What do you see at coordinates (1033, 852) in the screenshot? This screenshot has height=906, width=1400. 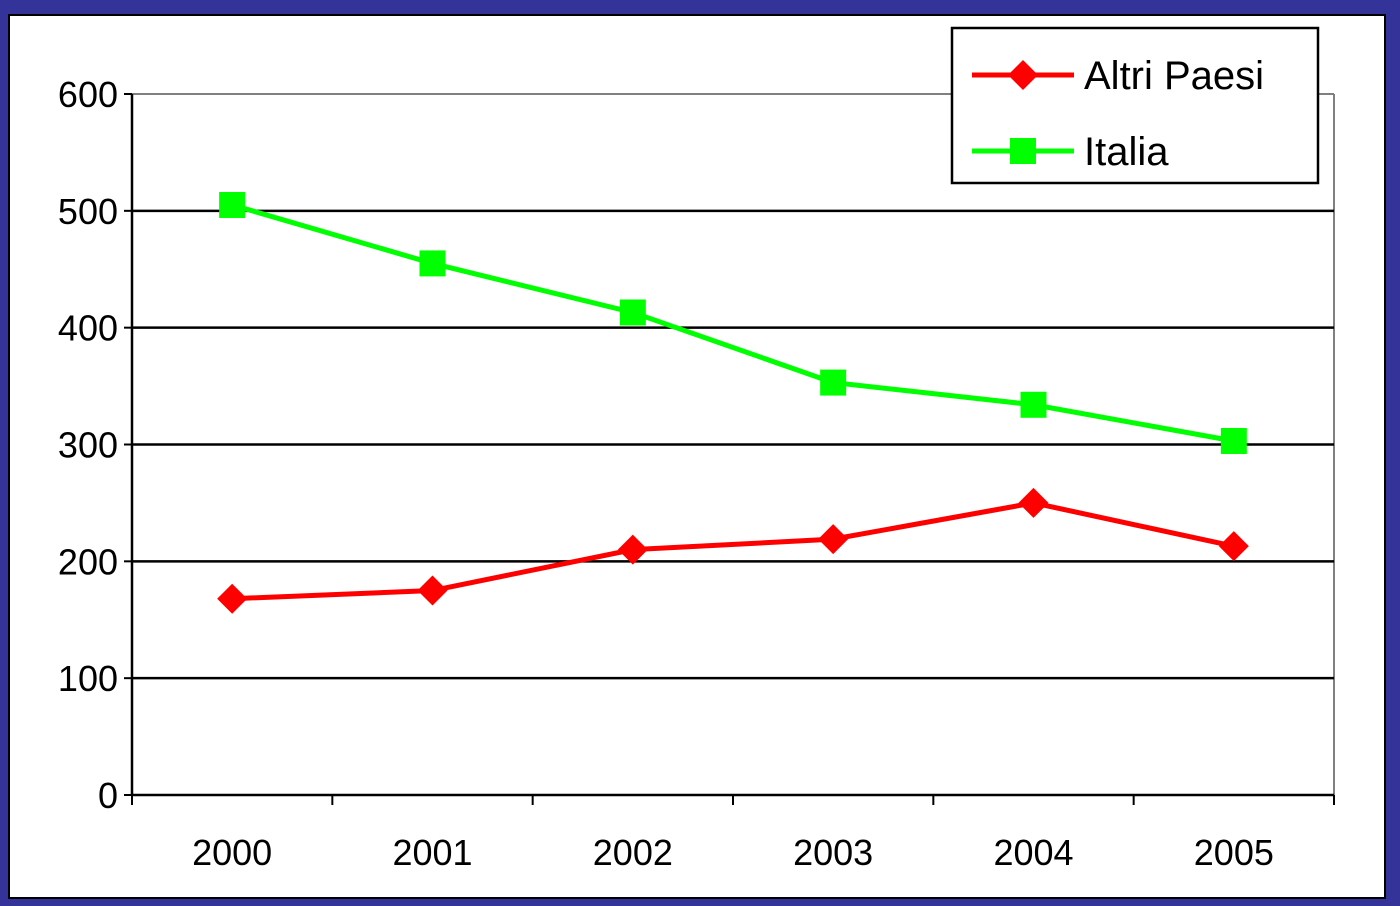 I see `x-tick-label: 2004` at bounding box center [1033, 852].